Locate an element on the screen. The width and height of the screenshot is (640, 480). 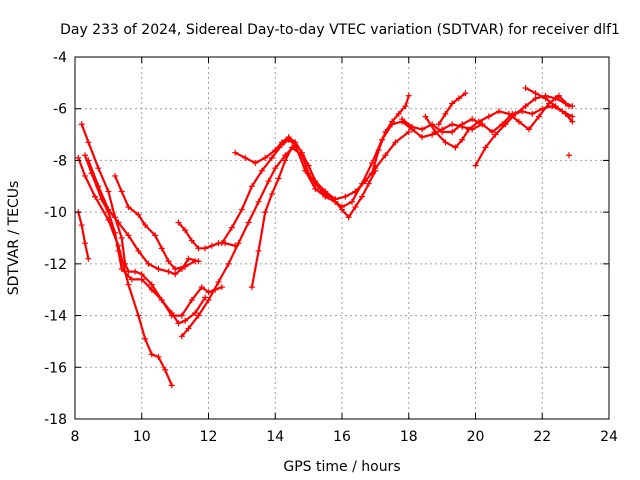
x-tick-label: 22 is located at coordinates (542, 437).